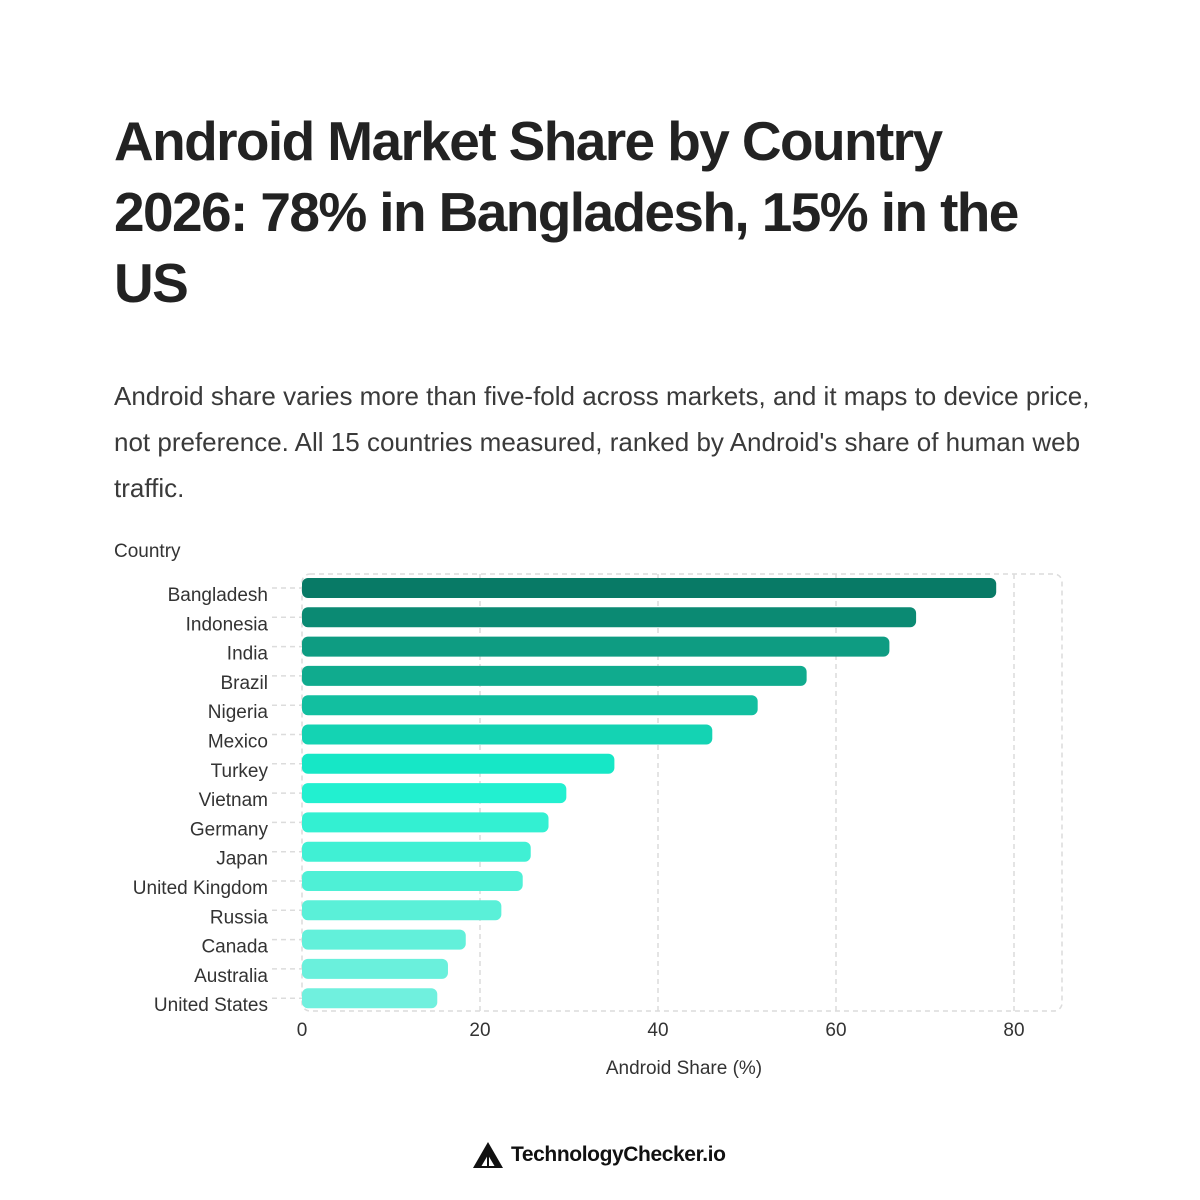 This screenshot has height=1200, width=1200. I want to click on category-label: Bangladesh, so click(218, 595).